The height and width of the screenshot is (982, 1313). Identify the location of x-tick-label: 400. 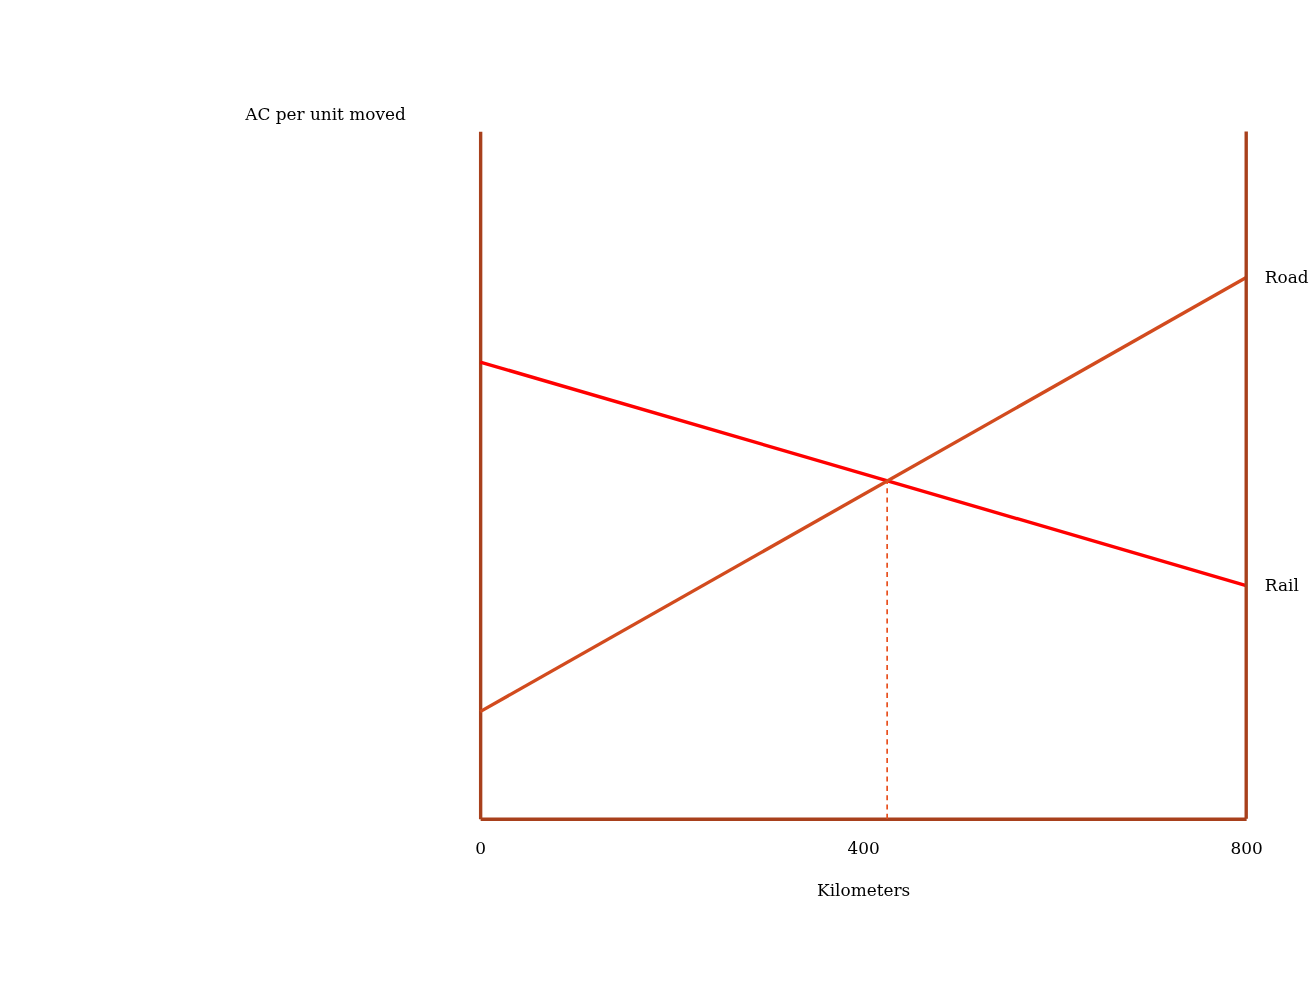
(863, 847).